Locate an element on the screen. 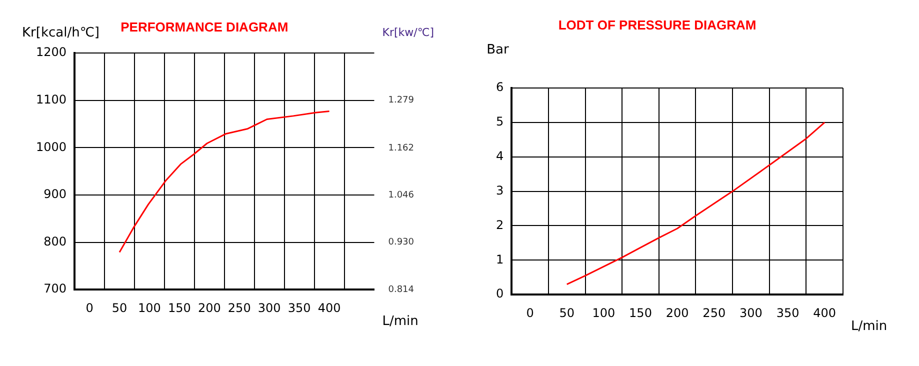 This screenshot has height=366, width=919. y2-tick-label: 1.046 is located at coordinates (401, 195).